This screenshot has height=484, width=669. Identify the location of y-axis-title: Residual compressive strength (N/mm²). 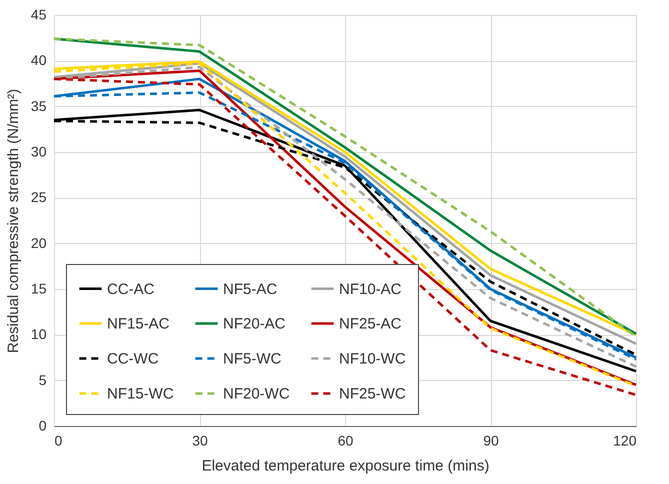
(13, 221).